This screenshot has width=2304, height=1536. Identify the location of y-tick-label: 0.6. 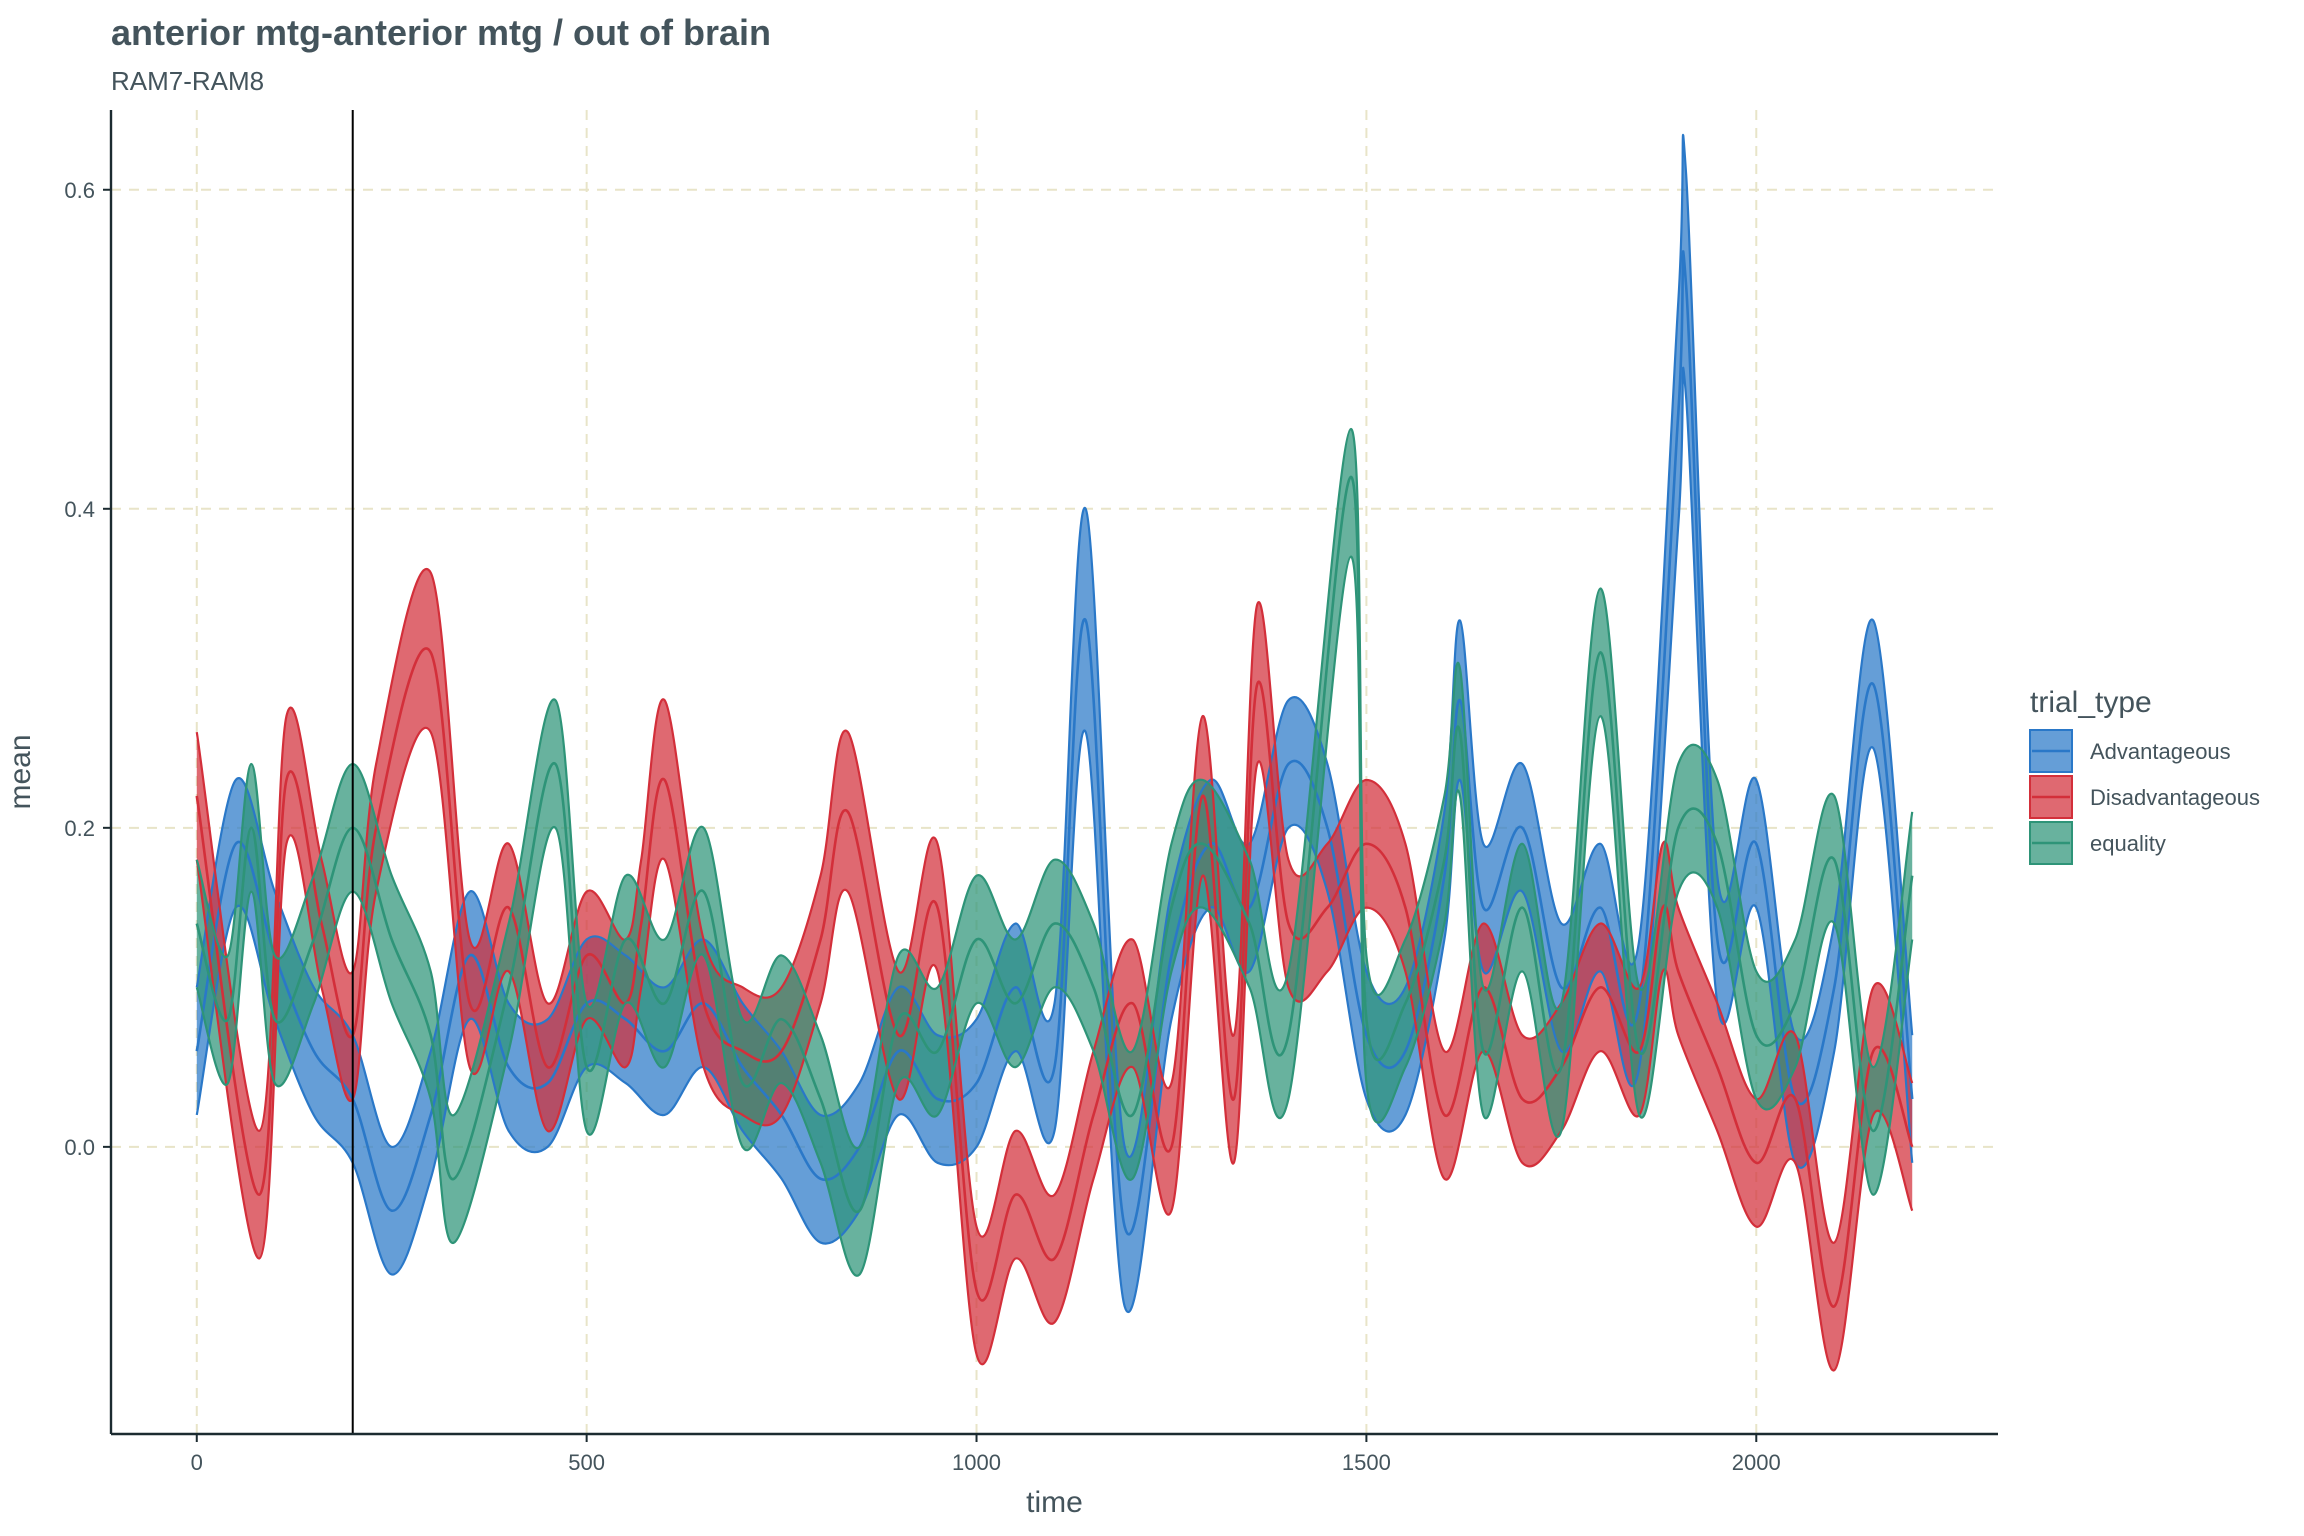
(79, 190).